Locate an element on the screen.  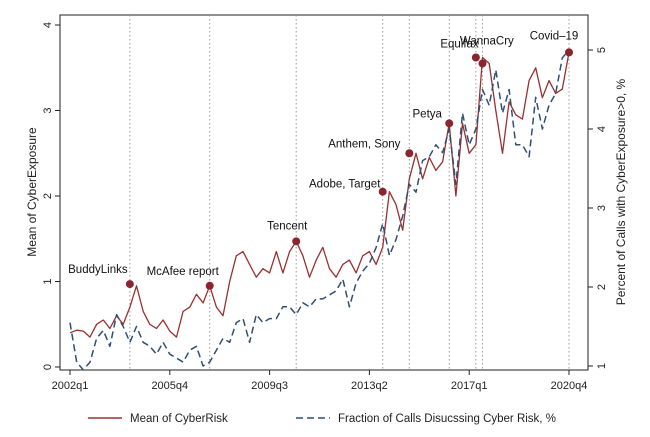
y-left-tick-label: 4 is located at coordinates (48, 25).